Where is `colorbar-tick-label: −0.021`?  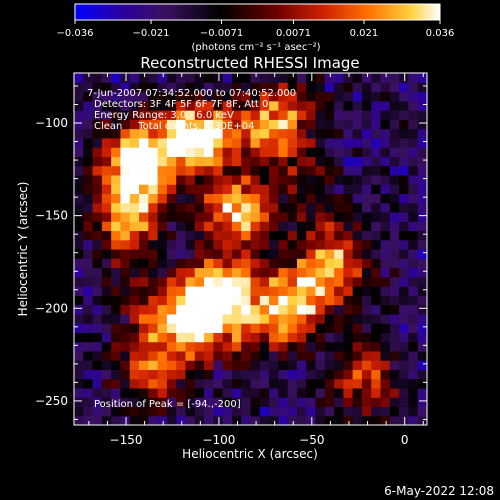 colorbar-tick-label: −0.021 is located at coordinates (151, 33).